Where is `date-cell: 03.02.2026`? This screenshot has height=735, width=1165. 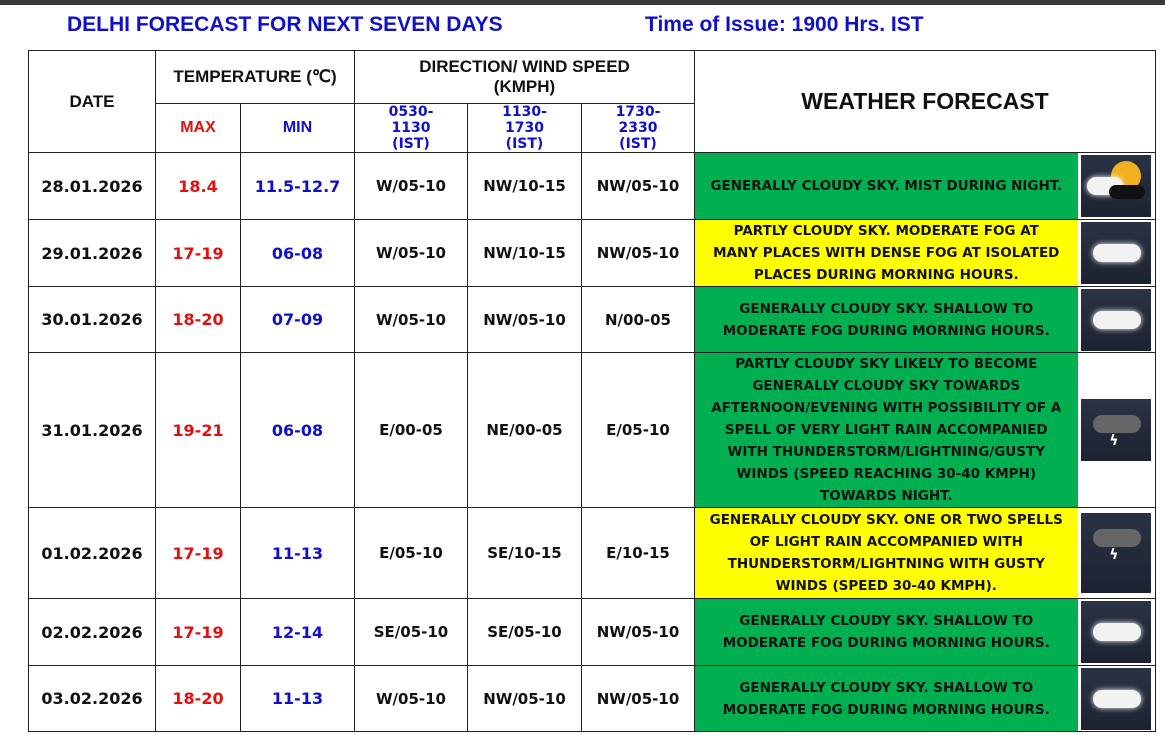
date-cell: 03.02.2026 is located at coordinates (92, 698).